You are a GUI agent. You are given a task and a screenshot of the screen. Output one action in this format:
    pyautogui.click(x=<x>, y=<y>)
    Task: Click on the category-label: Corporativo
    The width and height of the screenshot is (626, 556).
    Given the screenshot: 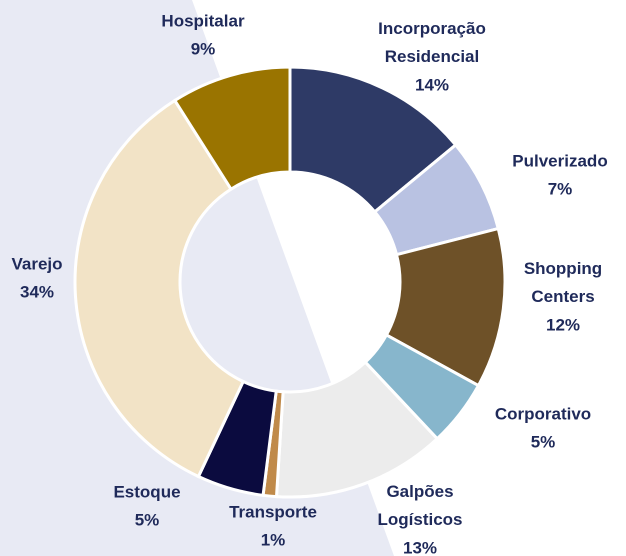 What is the action you would take?
    pyautogui.click(x=543, y=413)
    